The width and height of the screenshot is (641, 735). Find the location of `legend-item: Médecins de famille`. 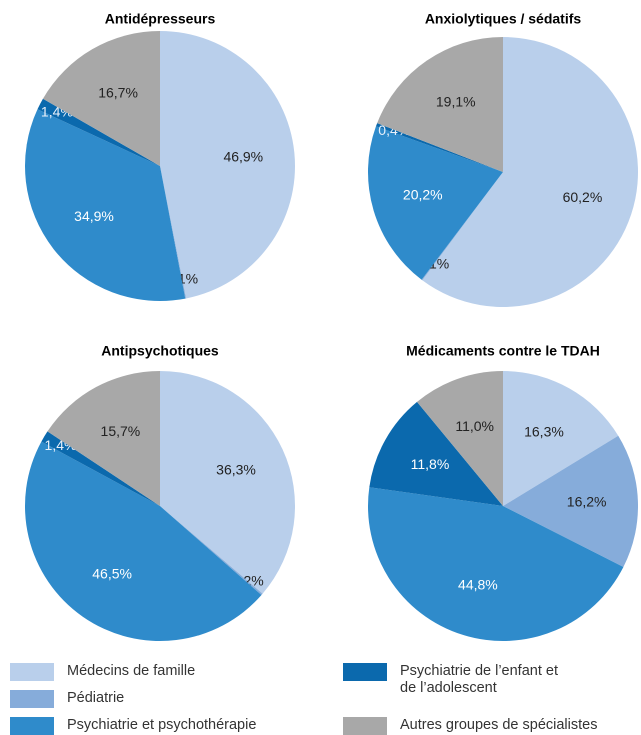

legend-item: Médecins de famille is located at coordinates (158, 672).